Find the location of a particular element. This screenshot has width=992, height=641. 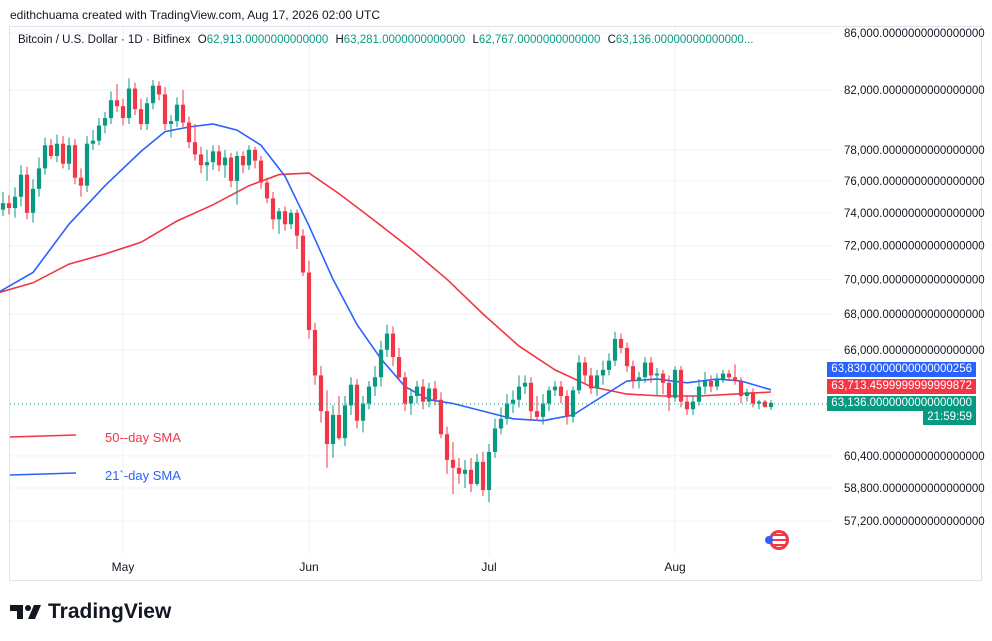

low-label: L is located at coordinates (475, 40).